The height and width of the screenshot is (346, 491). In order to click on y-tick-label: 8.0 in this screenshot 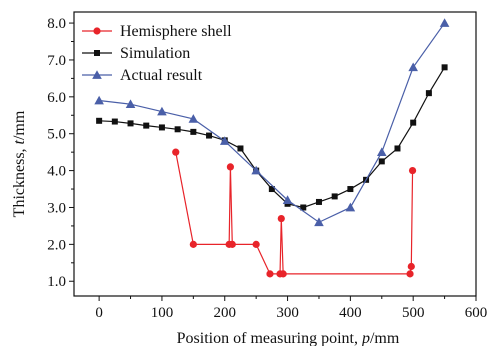, I will do `click(56, 24)`.